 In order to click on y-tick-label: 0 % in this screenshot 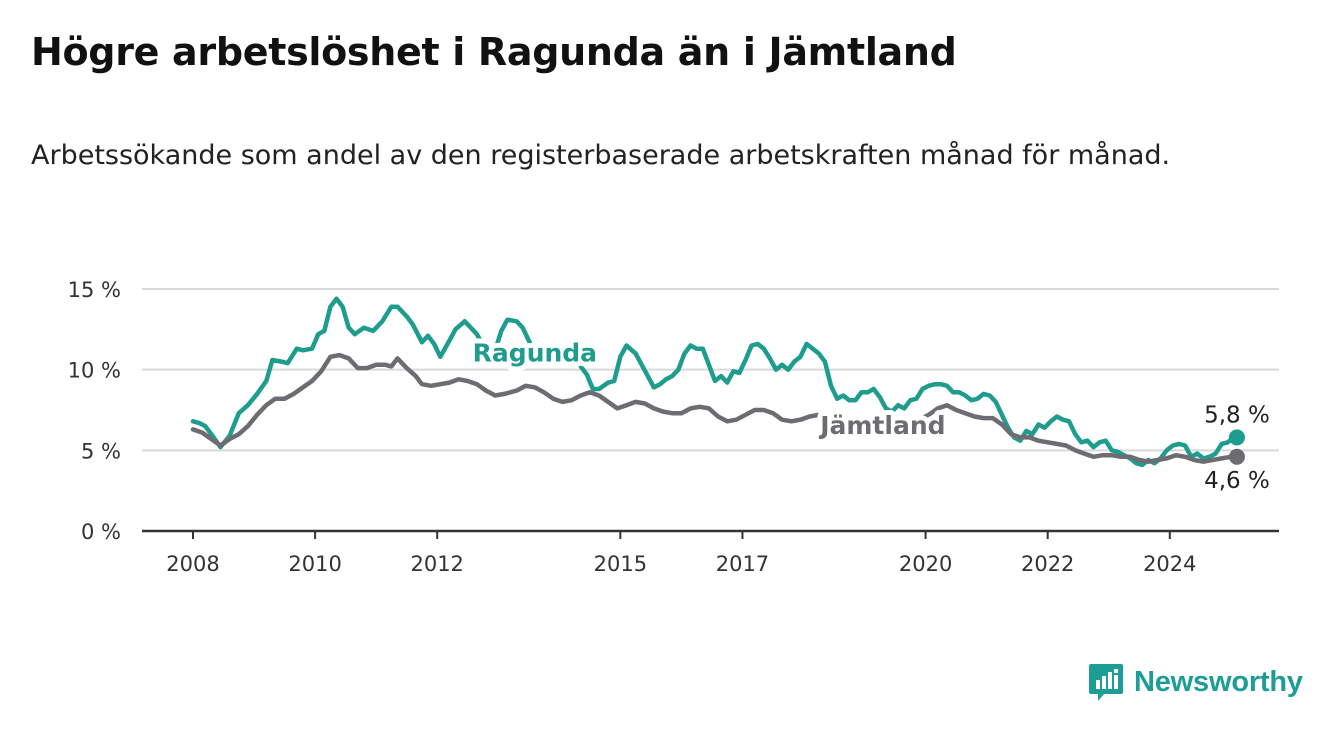, I will do `click(101, 532)`.